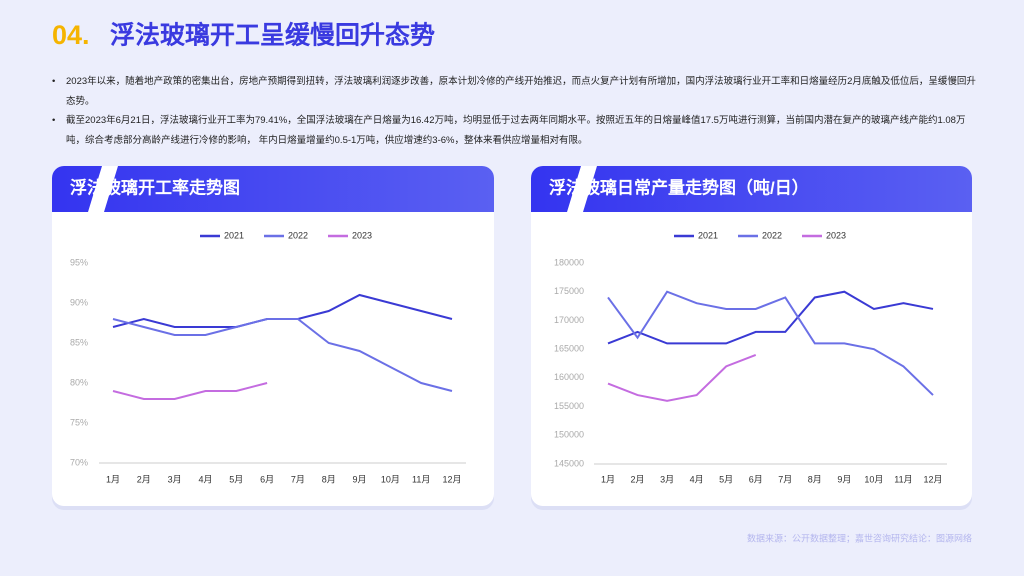  I want to click on card-title: 浮法玻璃开工率走势图, so click(155, 187).